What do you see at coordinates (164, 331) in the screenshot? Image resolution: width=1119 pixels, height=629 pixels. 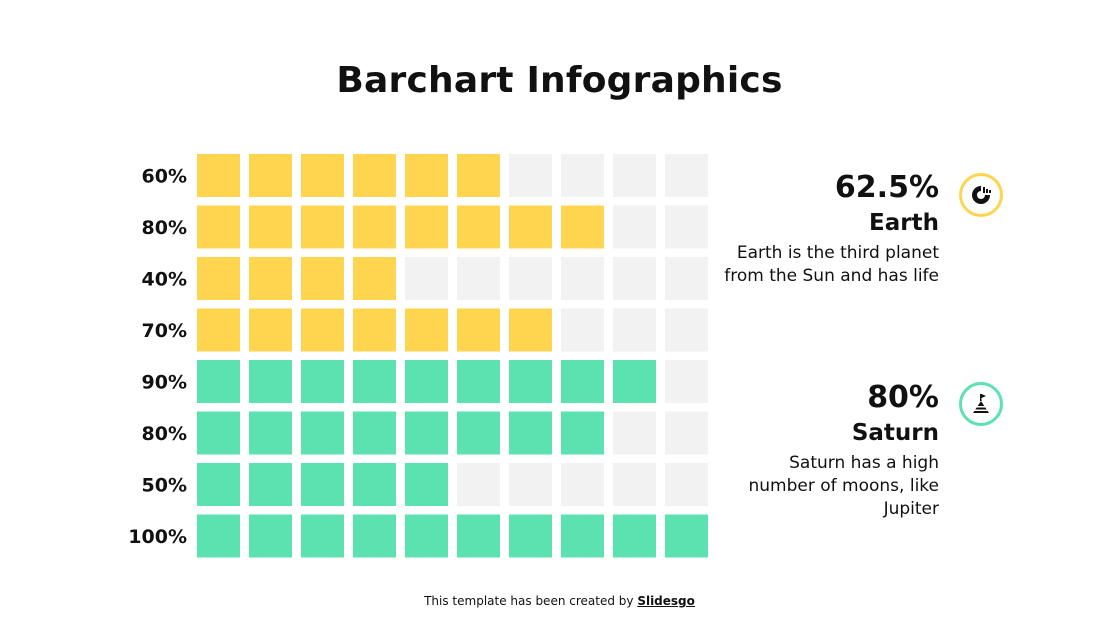 I see `row-label: 70%` at bounding box center [164, 331].